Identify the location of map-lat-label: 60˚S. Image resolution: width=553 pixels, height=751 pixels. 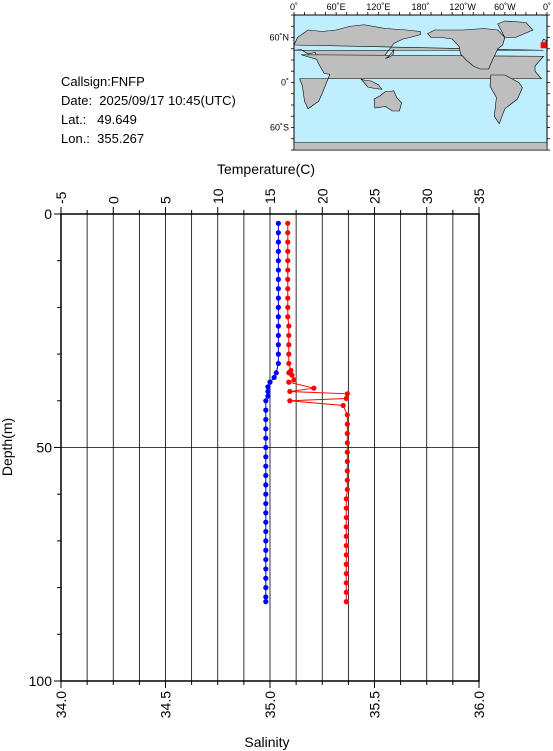
(279, 128).